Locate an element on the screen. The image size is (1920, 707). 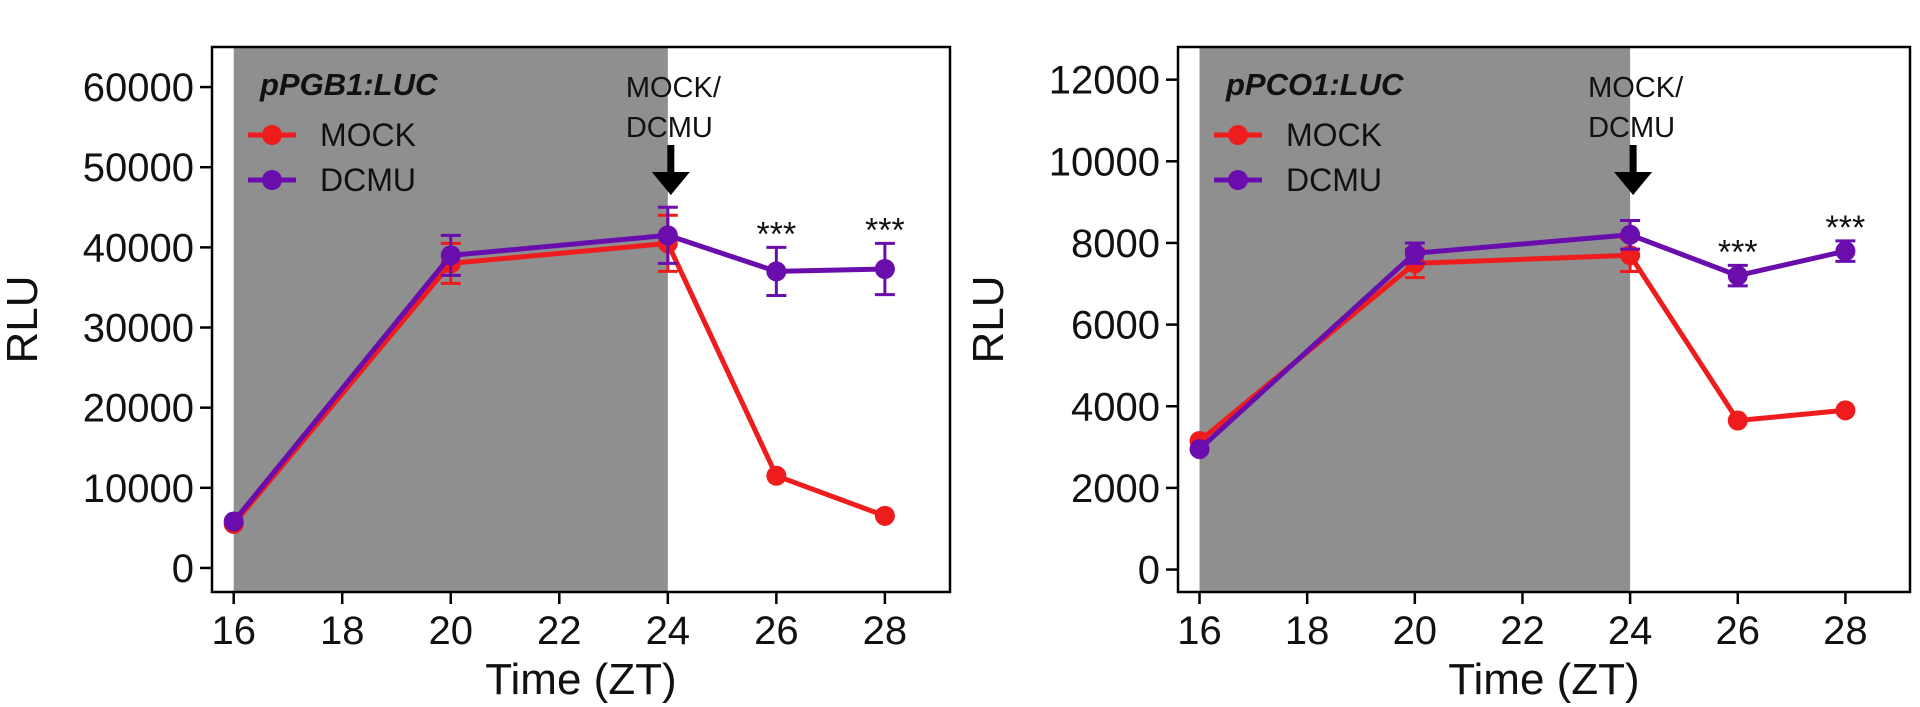
series-dcmu is located at coordinates (1522, 339).